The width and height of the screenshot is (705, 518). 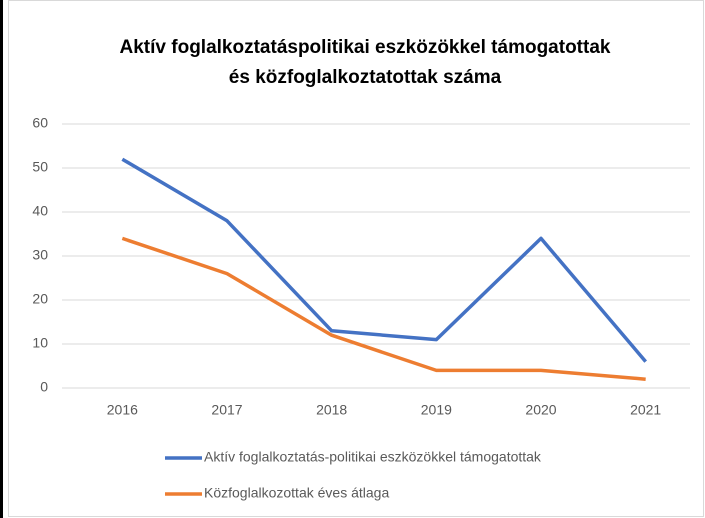 I want to click on y-tick-label: 0, so click(x=44, y=387).